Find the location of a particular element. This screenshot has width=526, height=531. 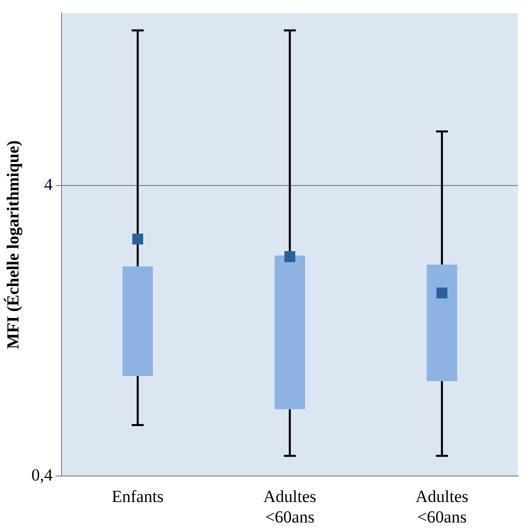

y-axis-title: MFI (Échelle logarithmique) is located at coordinates (13, 245).